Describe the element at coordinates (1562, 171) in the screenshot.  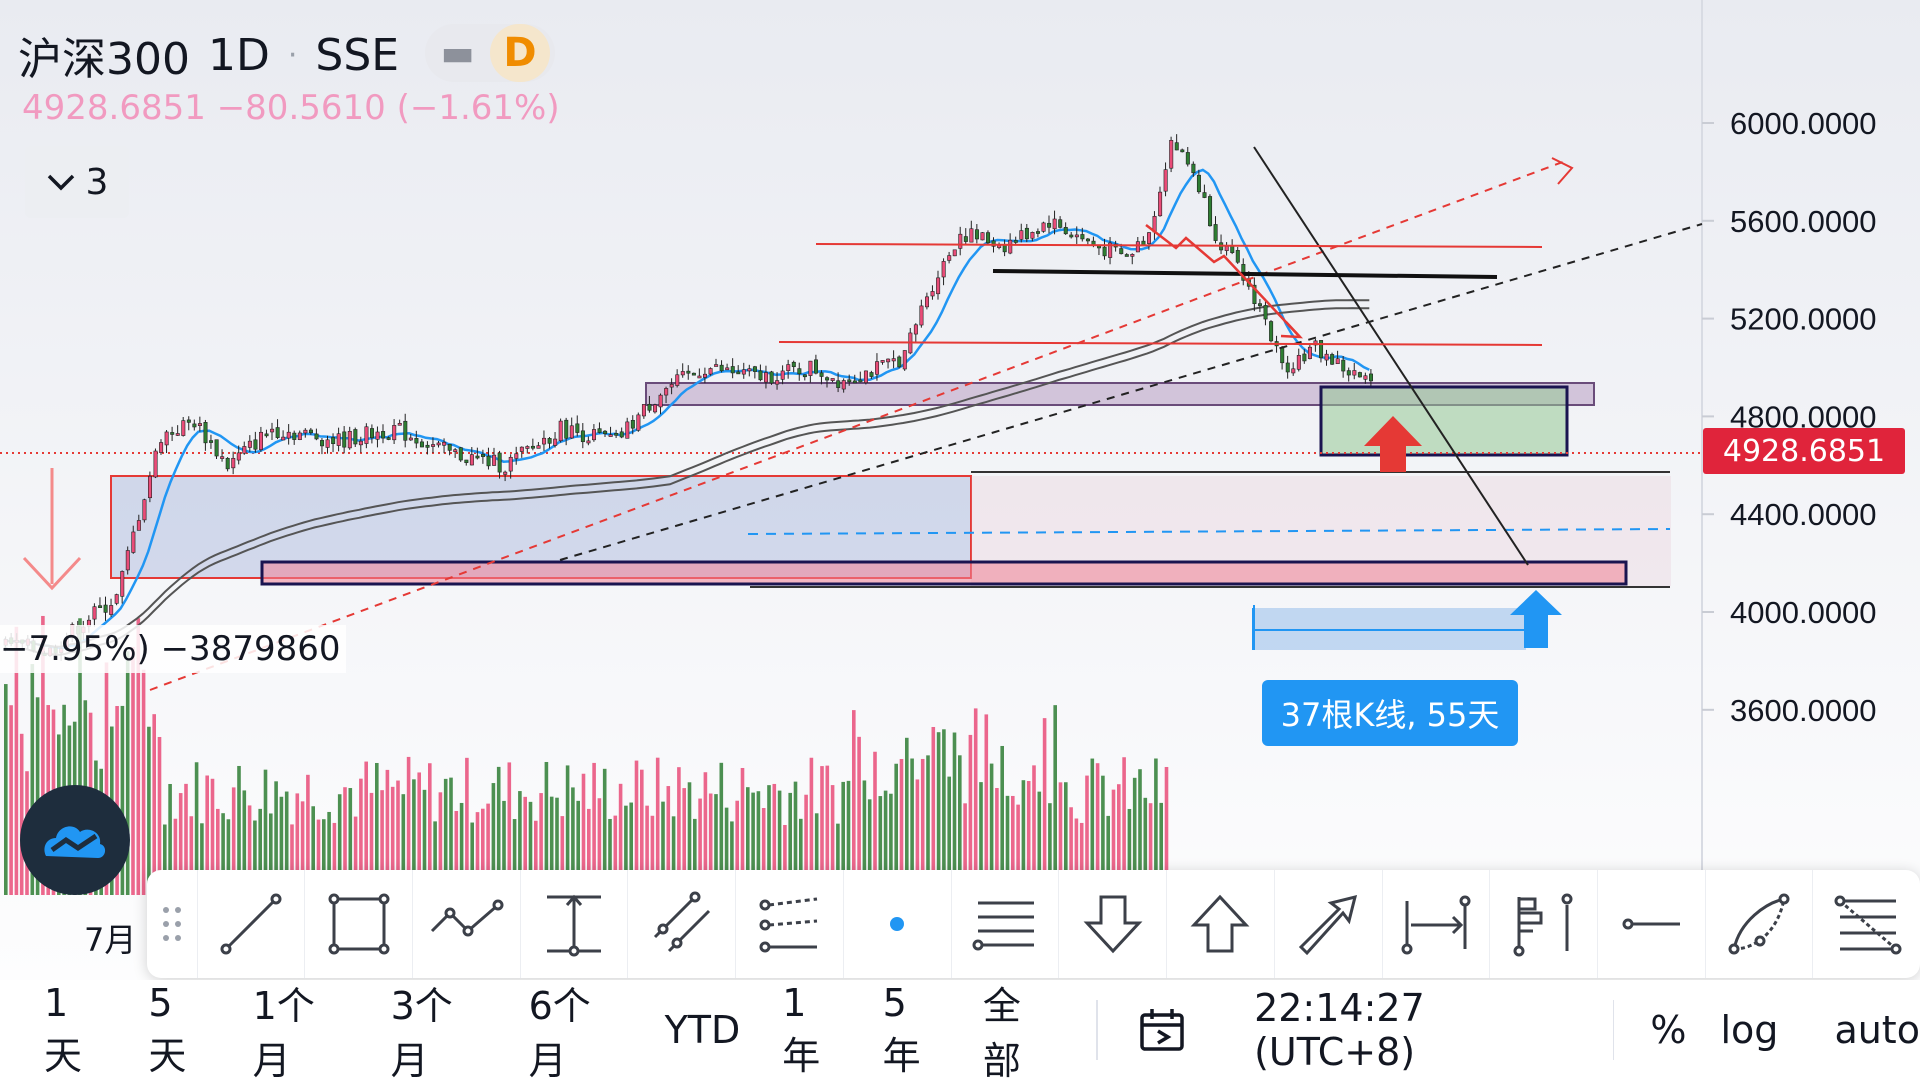
I see `arrowhead` at that location.